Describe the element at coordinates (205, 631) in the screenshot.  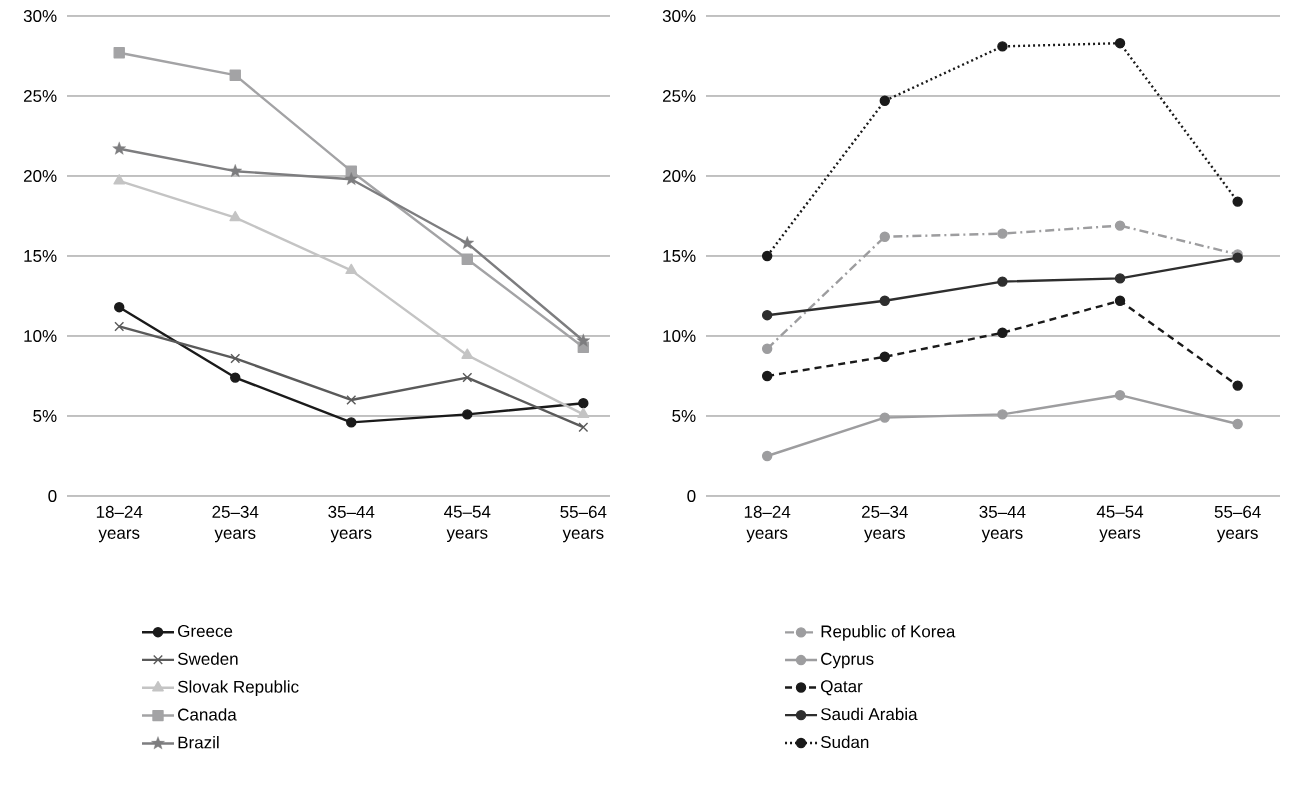
I see `legend-label: Greece` at that location.